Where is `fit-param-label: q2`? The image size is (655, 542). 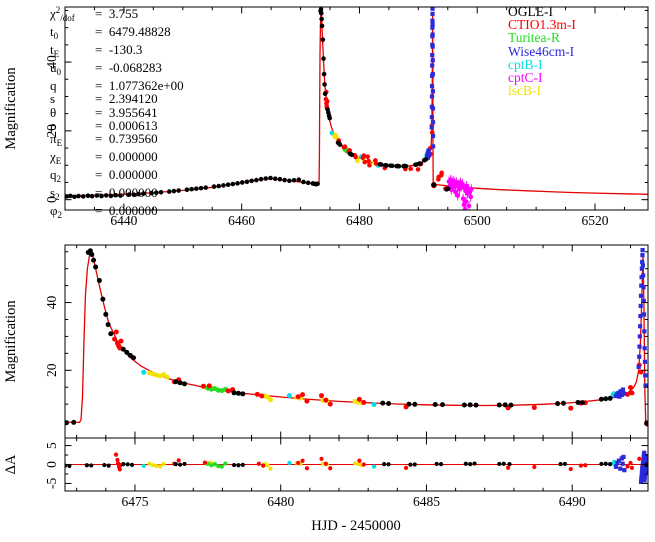
fit-param-label: q2 is located at coordinates (55, 175).